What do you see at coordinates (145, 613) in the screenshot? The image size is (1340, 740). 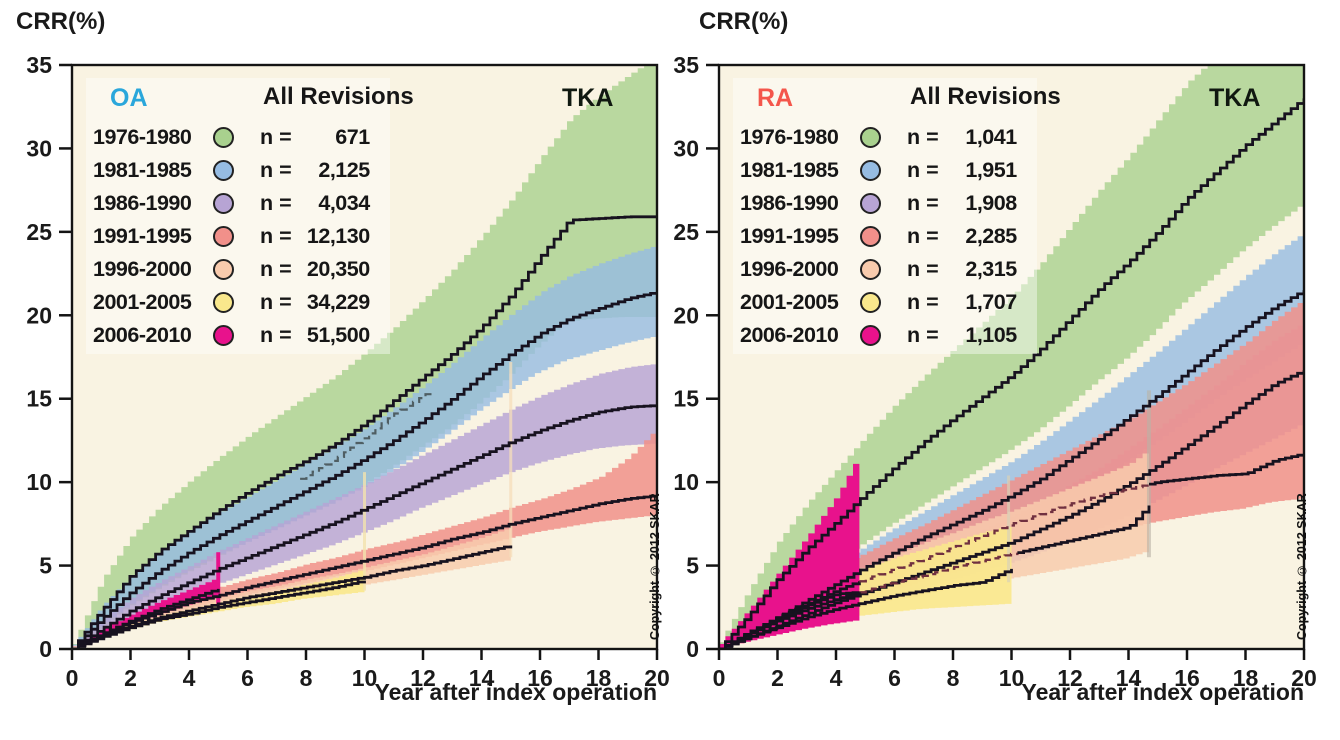 I see `band-2006-2010` at bounding box center [145, 613].